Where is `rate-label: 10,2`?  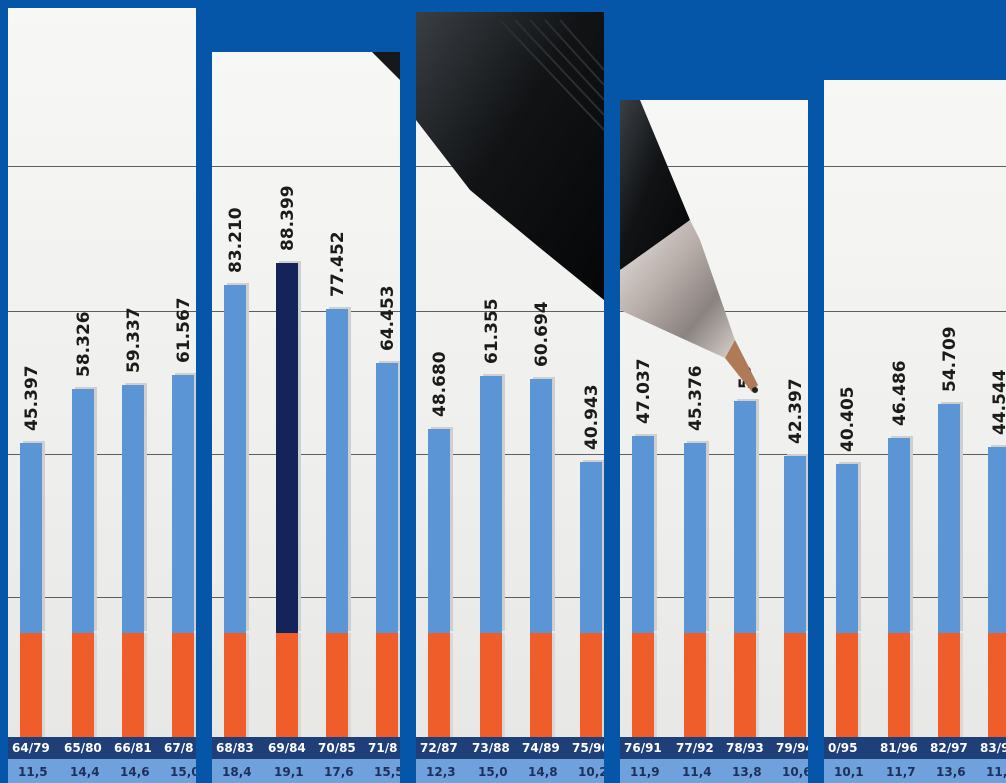
rate-label: 10,2 is located at coordinates (591, 772).